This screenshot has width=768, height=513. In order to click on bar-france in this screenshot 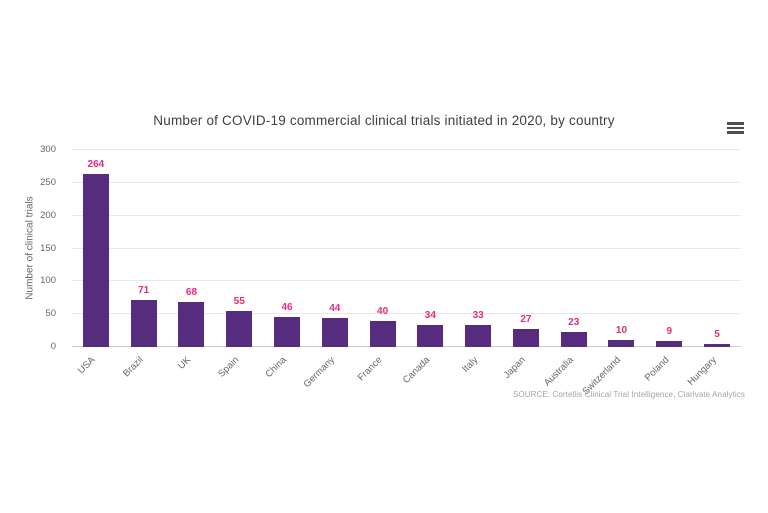, I will do `click(382, 333)`.